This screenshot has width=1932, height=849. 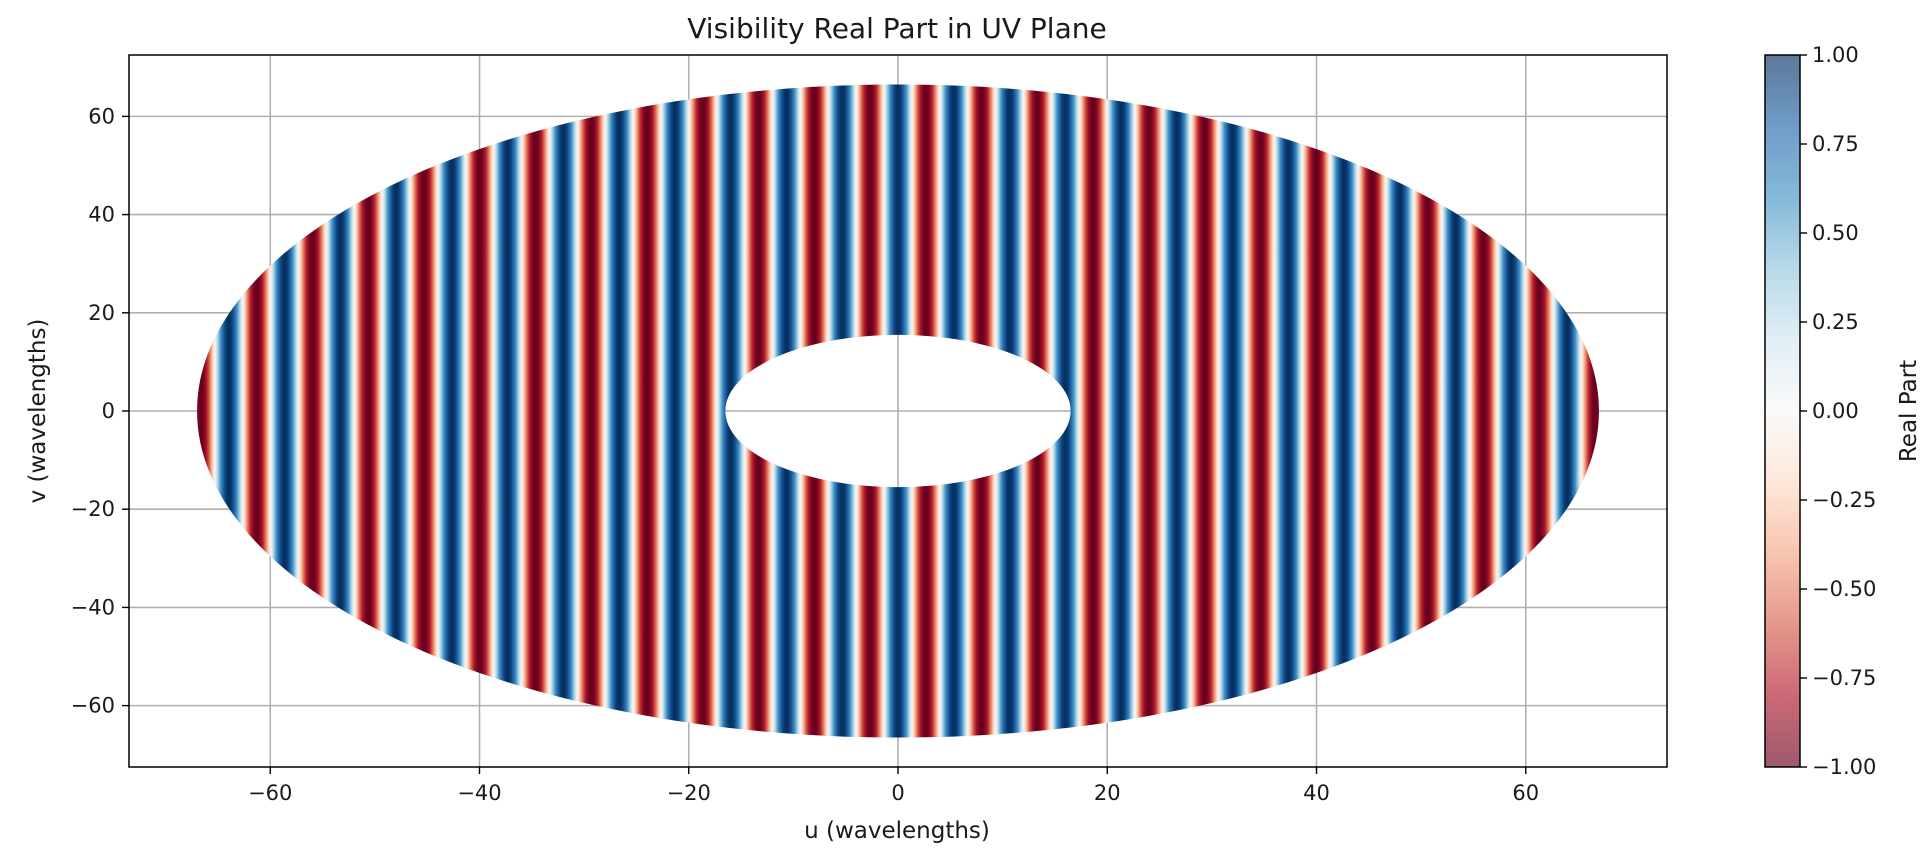 I want to click on x-tick-label: 60, so click(x=1525, y=793).